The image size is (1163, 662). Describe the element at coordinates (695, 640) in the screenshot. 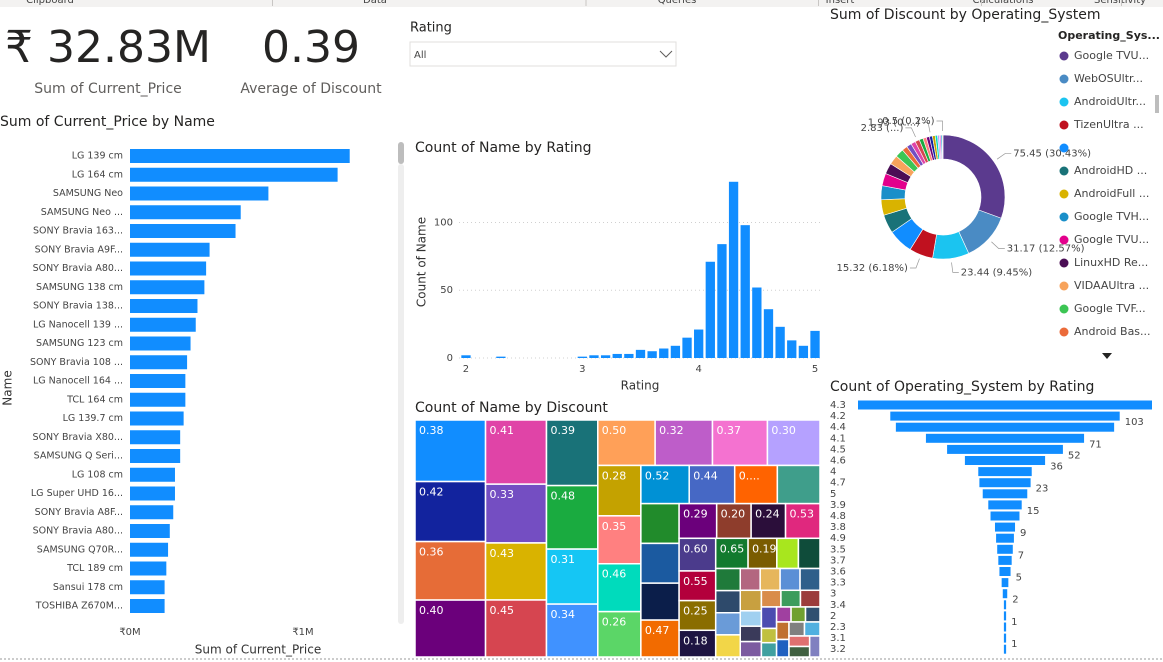

I see `cell-label: 0.18` at that location.